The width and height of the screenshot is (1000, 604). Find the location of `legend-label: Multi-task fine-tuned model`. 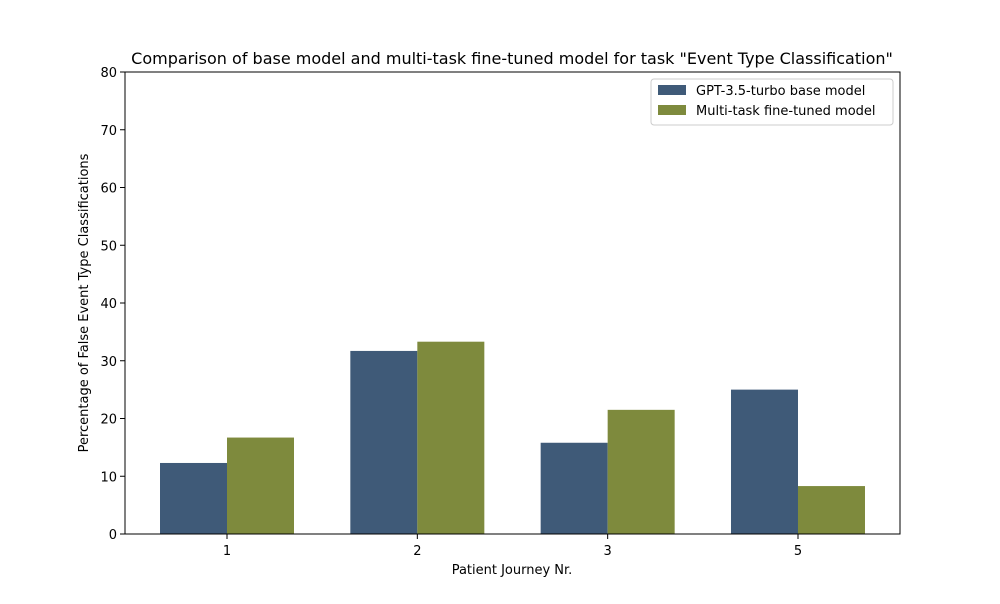

legend-label: Multi-task fine-tuned model is located at coordinates (786, 111).